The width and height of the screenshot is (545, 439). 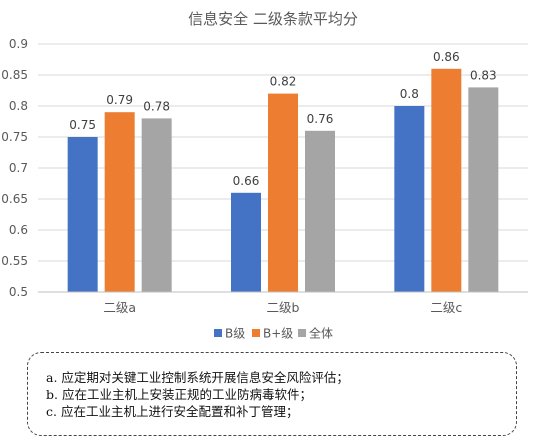 What do you see at coordinates (18, 230) in the screenshot?
I see `y-tick-label: 0.6` at bounding box center [18, 230].